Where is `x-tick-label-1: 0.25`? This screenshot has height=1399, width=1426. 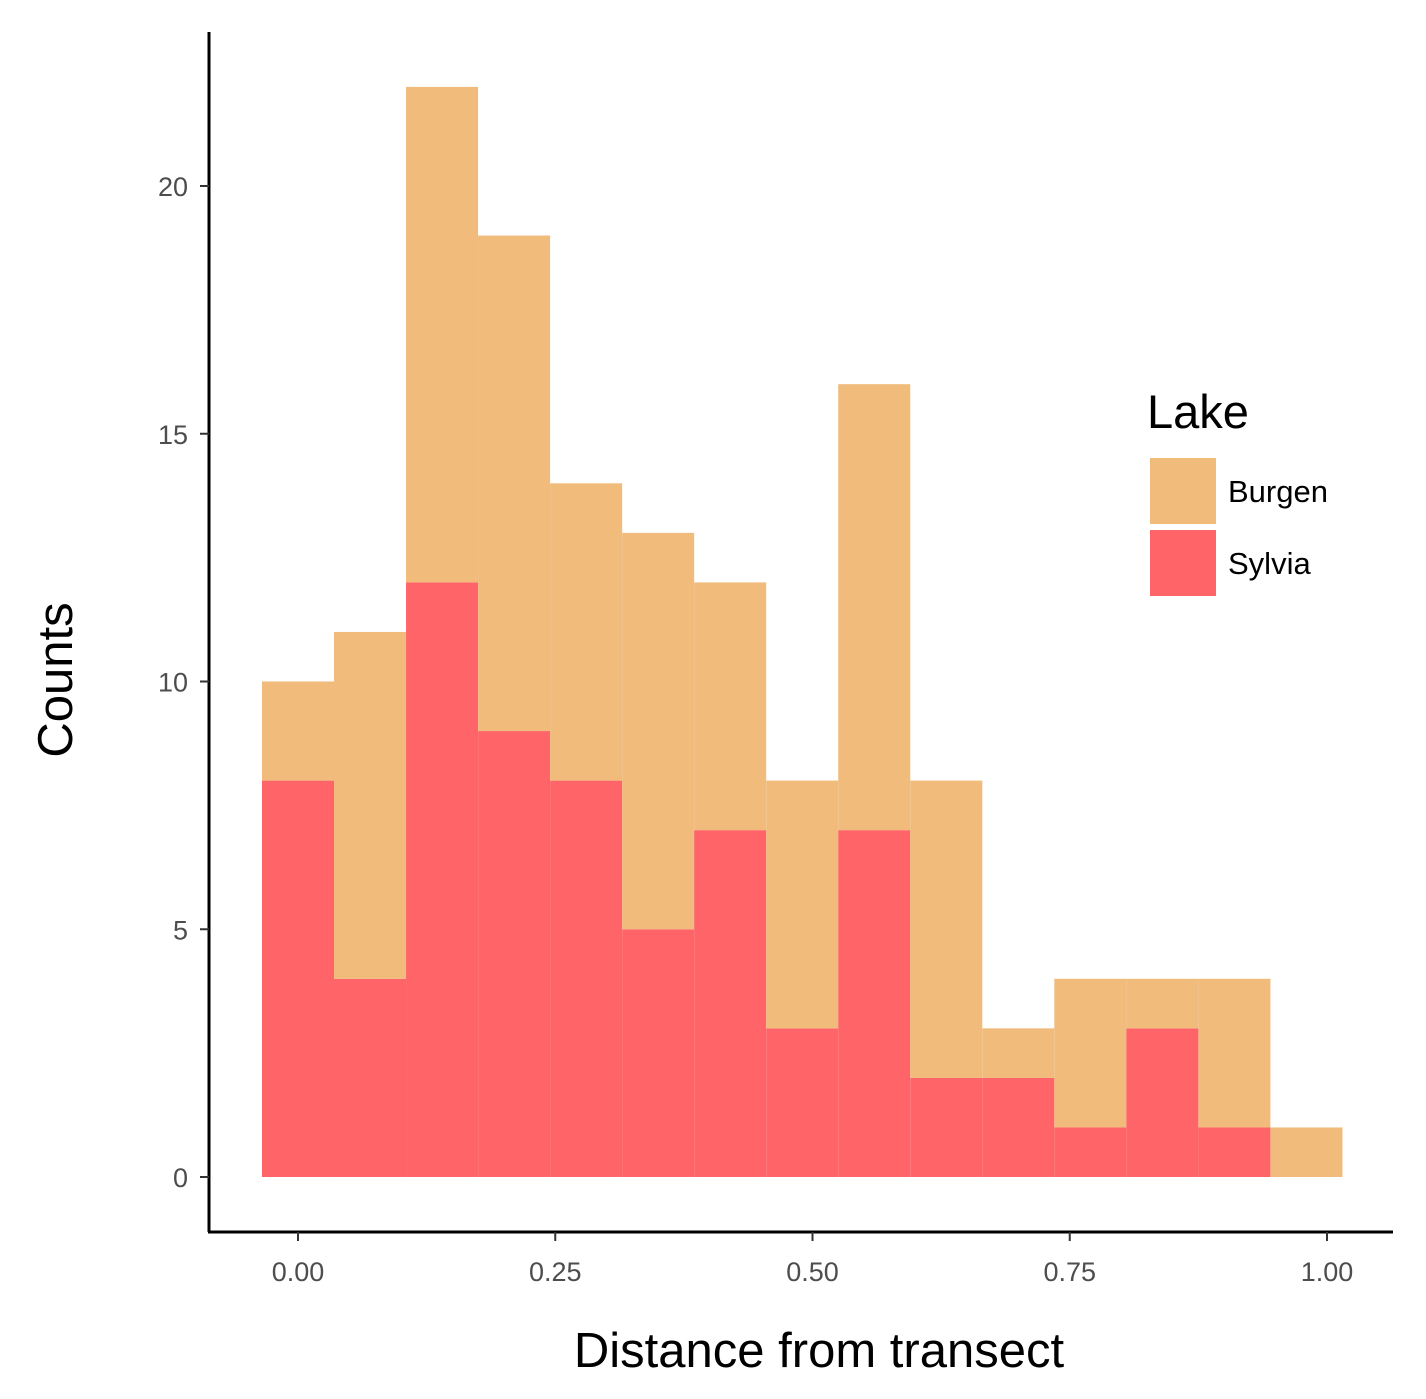
x-tick-label-1: 0.25 is located at coordinates (555, 1272).